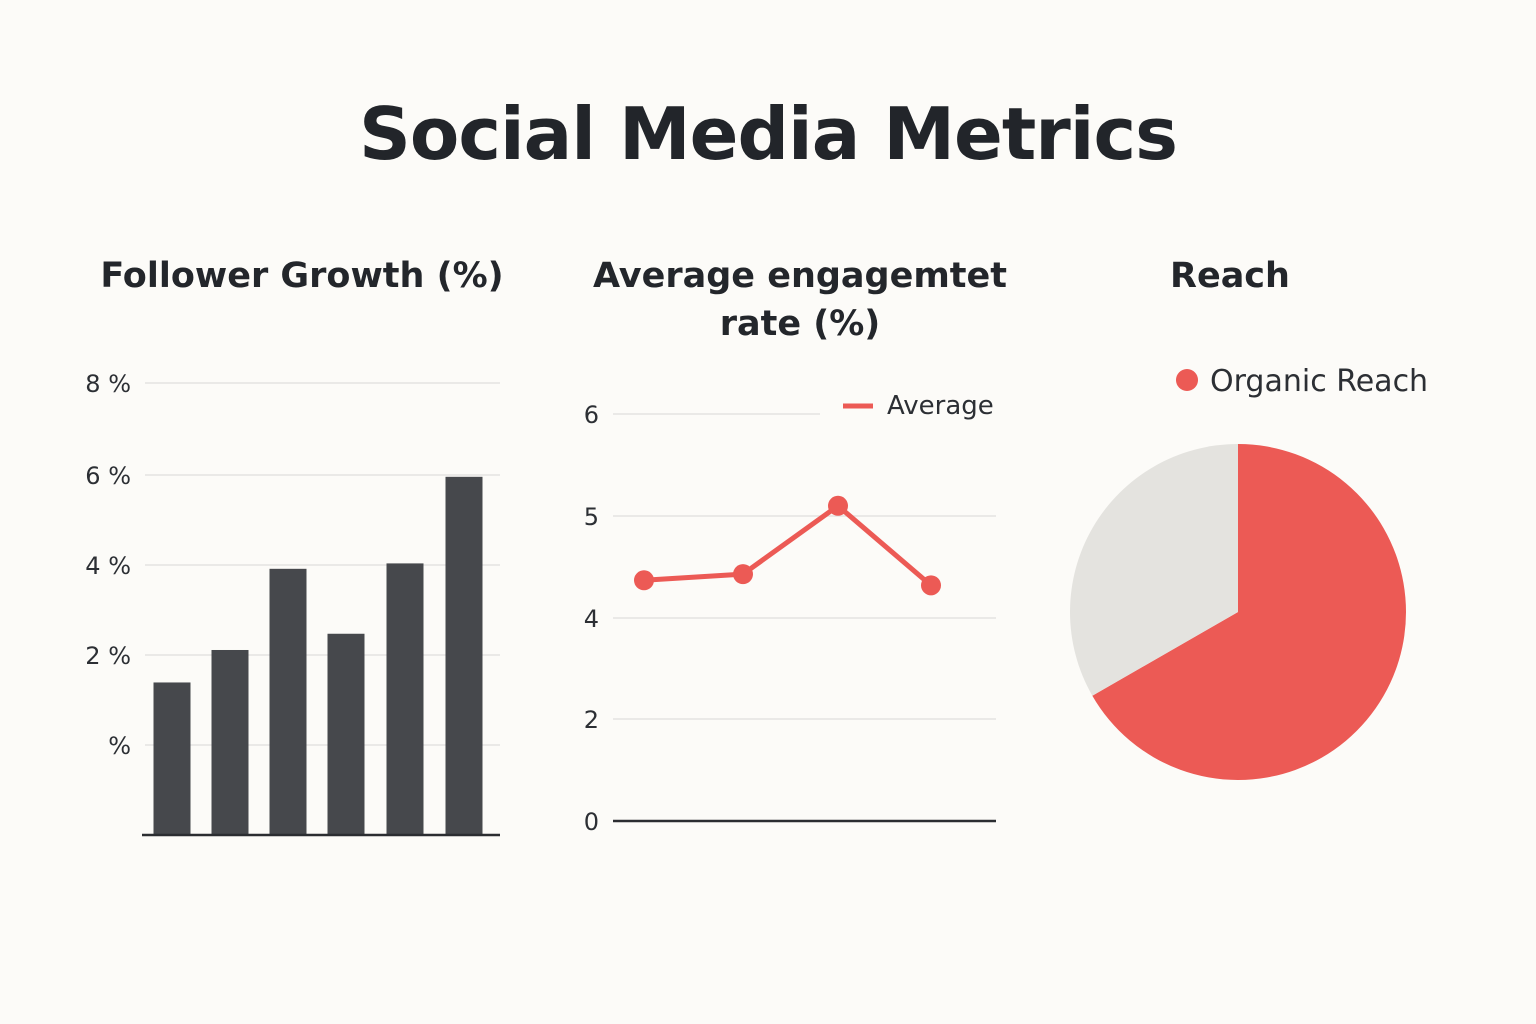 The width and height of the screenshot is (1536, 1024). Describe the element at coordinates (768, 134) in the screenshot. I see `page-title: Social Media Metrics` at that location.